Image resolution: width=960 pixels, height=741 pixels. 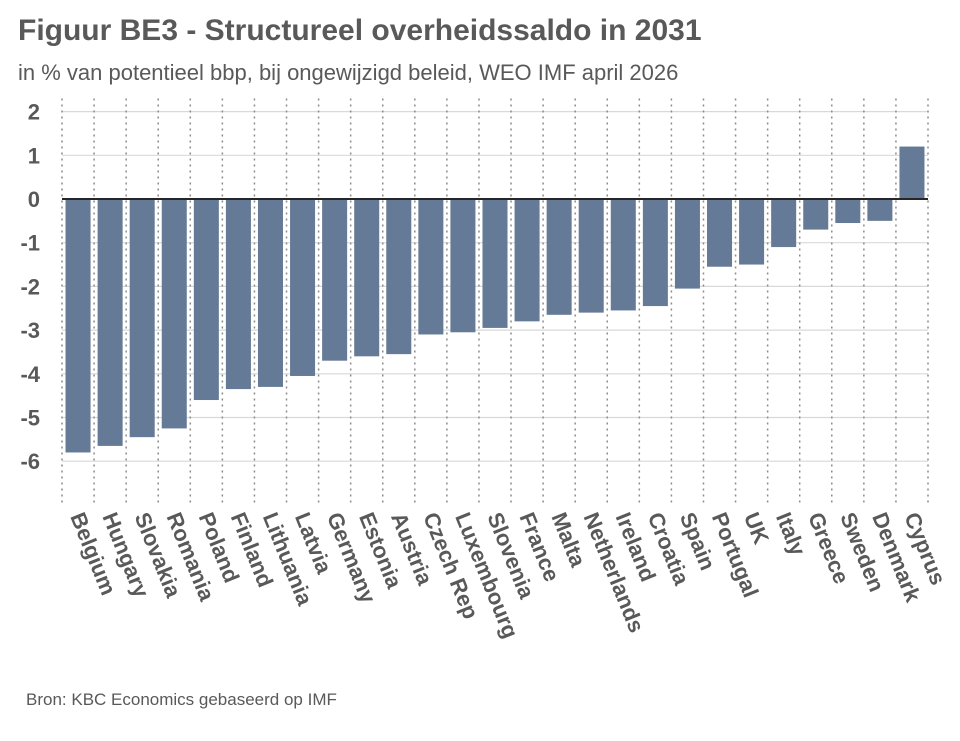 I want to click on bar-netherlands, so click(x=591, y=256).